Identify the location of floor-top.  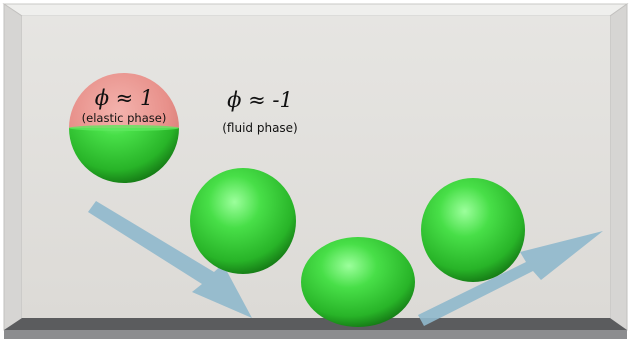
(315, 324).